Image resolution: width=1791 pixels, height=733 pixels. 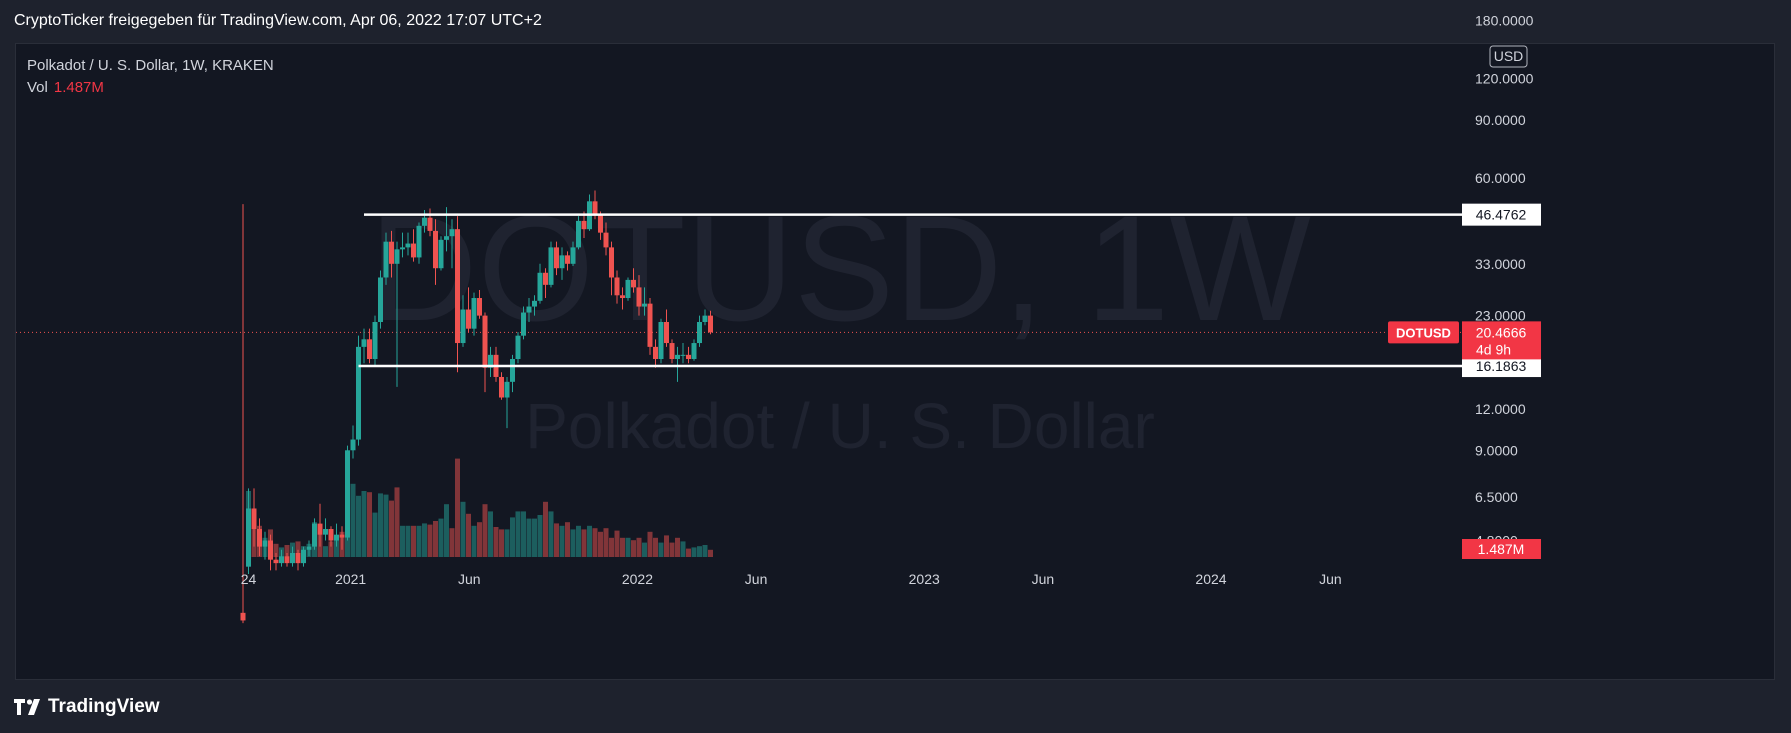 What do you see at coordinates (1501, 214) in the screenshot?
I see `horizontal-line-label-bg` at bounding box center [1501, 214].